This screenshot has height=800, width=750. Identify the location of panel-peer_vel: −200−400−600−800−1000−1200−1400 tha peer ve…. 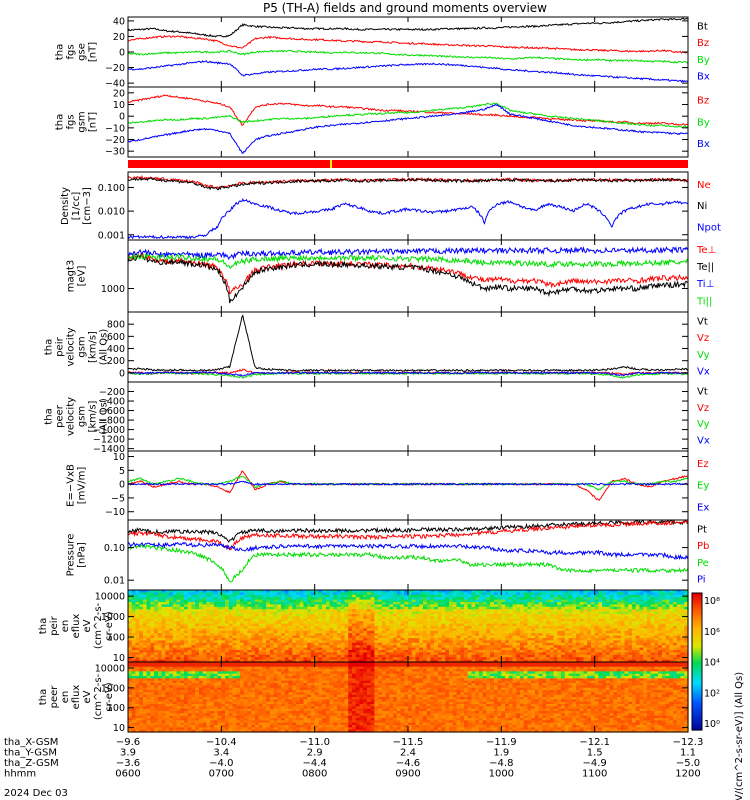
(377, 418).